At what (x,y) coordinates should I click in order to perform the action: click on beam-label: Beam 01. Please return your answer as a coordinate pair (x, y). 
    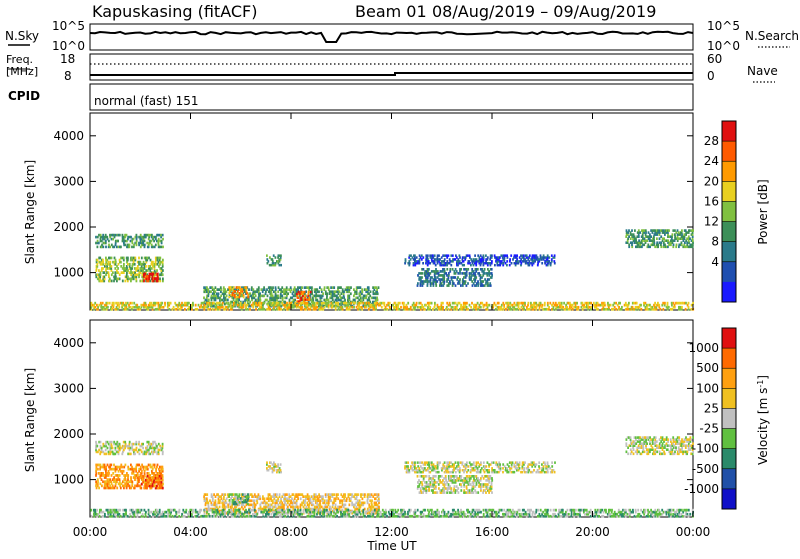
    Looking at the image, I should click on (391, 11).